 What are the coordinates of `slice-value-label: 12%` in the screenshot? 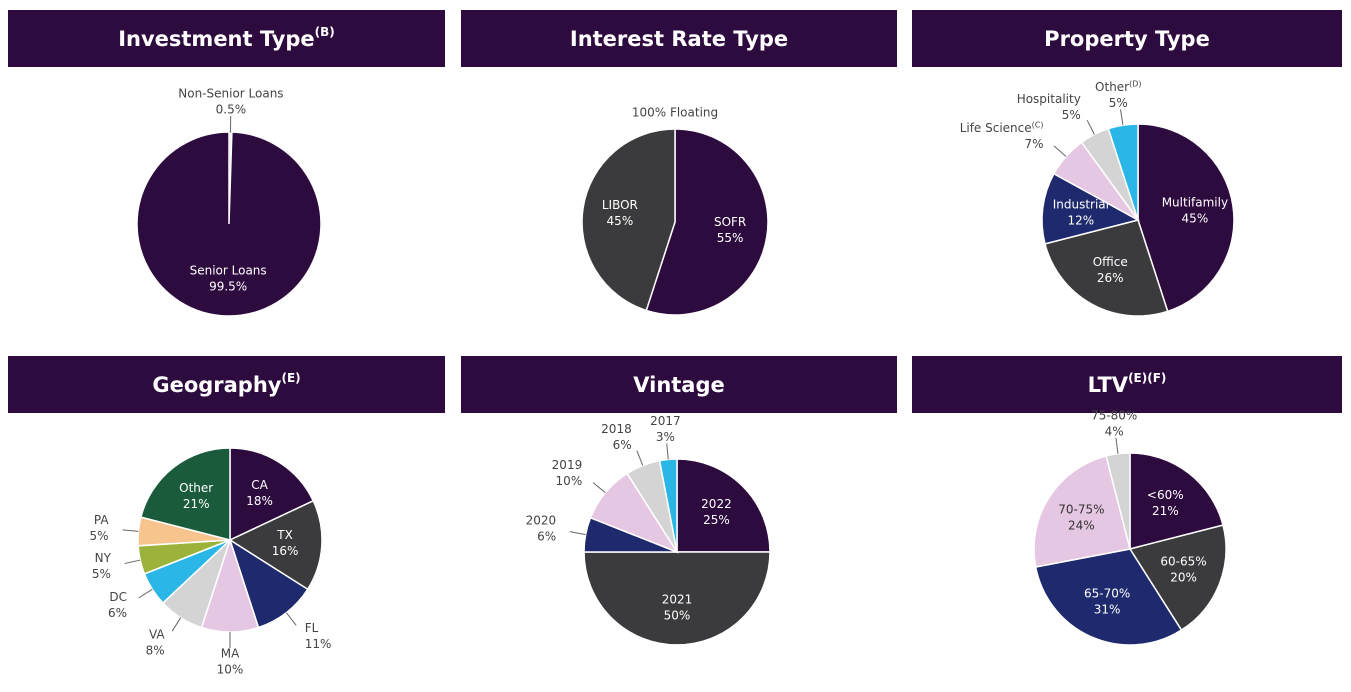 It's located at (1081, 220).